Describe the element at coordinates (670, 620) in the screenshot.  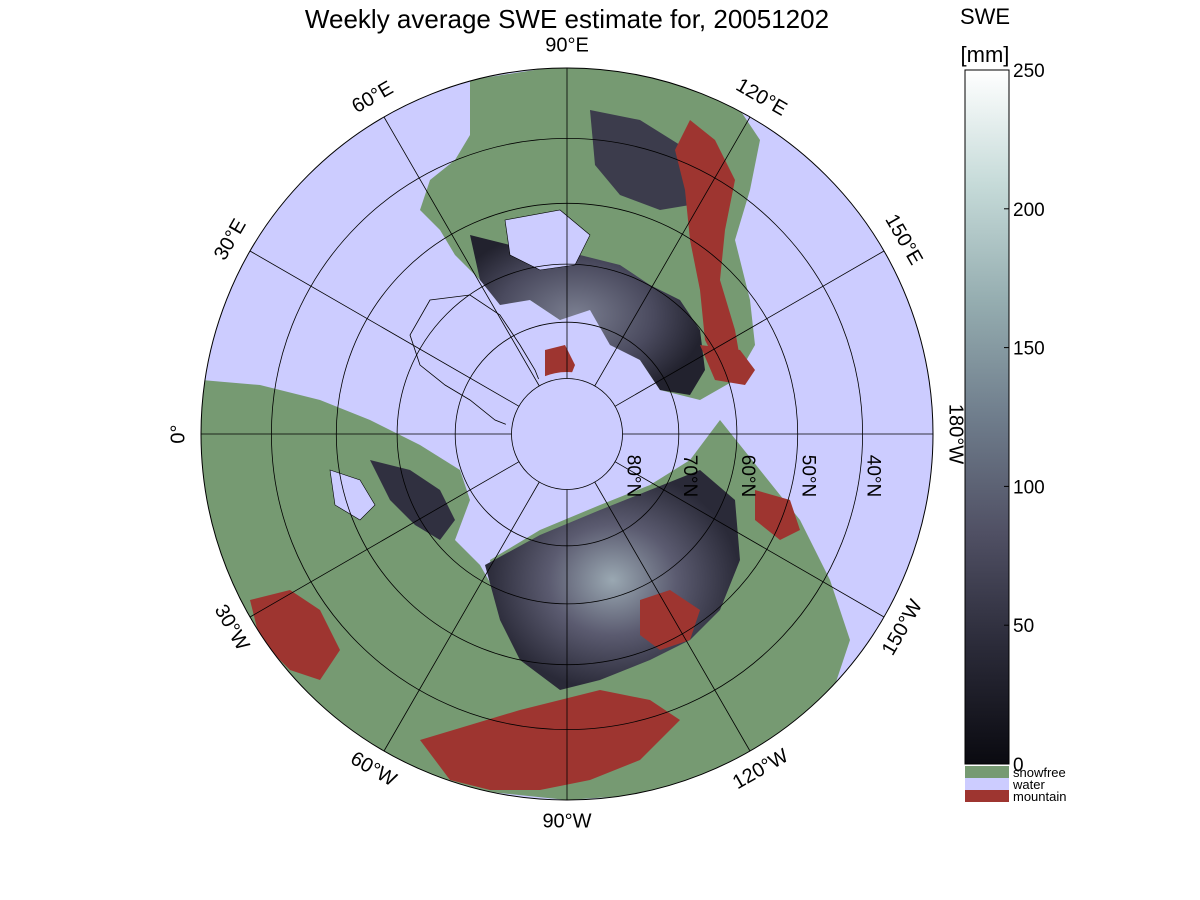
I see `mountain-eastern-siberia` at that location.